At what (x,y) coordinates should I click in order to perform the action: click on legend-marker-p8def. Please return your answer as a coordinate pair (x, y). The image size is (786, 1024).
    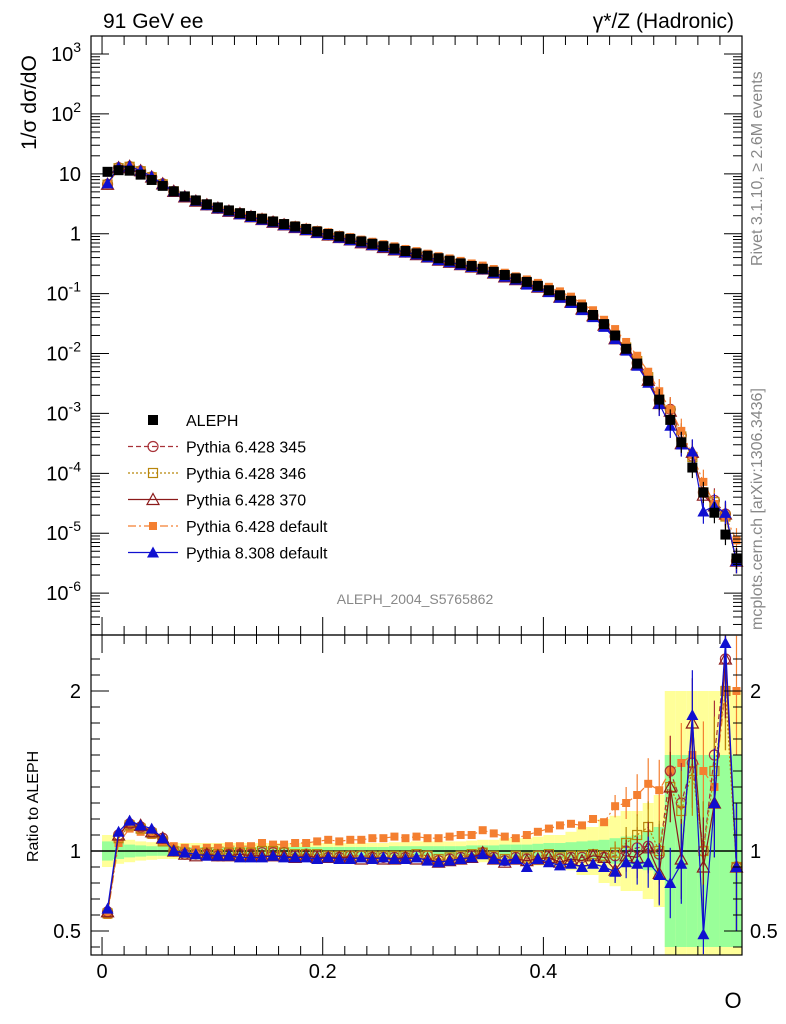
    Looking at the image, I should click on (153, 552).